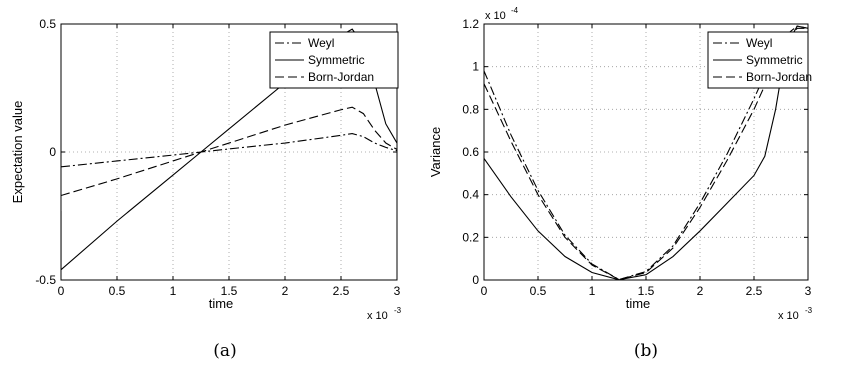 This screenshot has height=368, width=845. Describe the element at coordinates (470, 24) in the screenshot. I see `y-tick-label: 1.2` at that location.